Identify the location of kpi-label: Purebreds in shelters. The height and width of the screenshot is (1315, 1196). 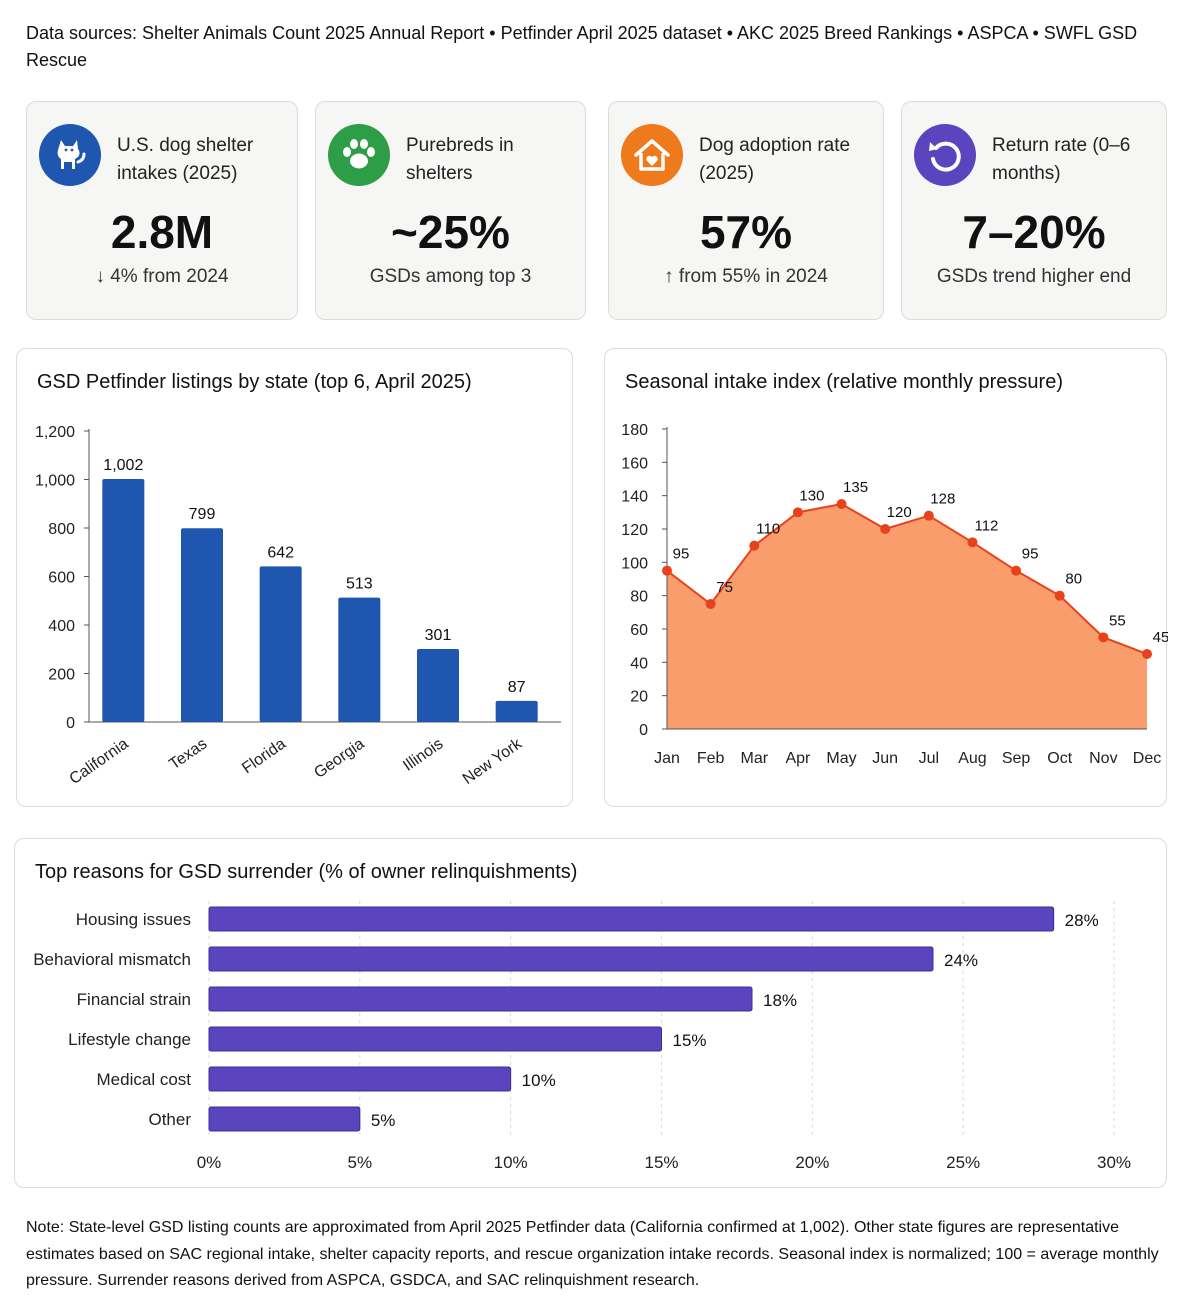
(460, 159).